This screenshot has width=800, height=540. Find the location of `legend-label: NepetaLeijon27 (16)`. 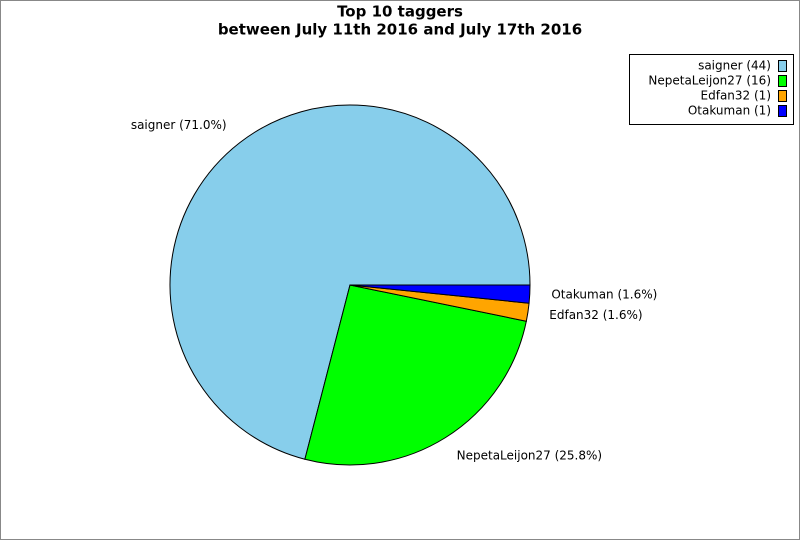

legend-label: NepetaLeijon27 (16) is located at coordinates (709, 81).